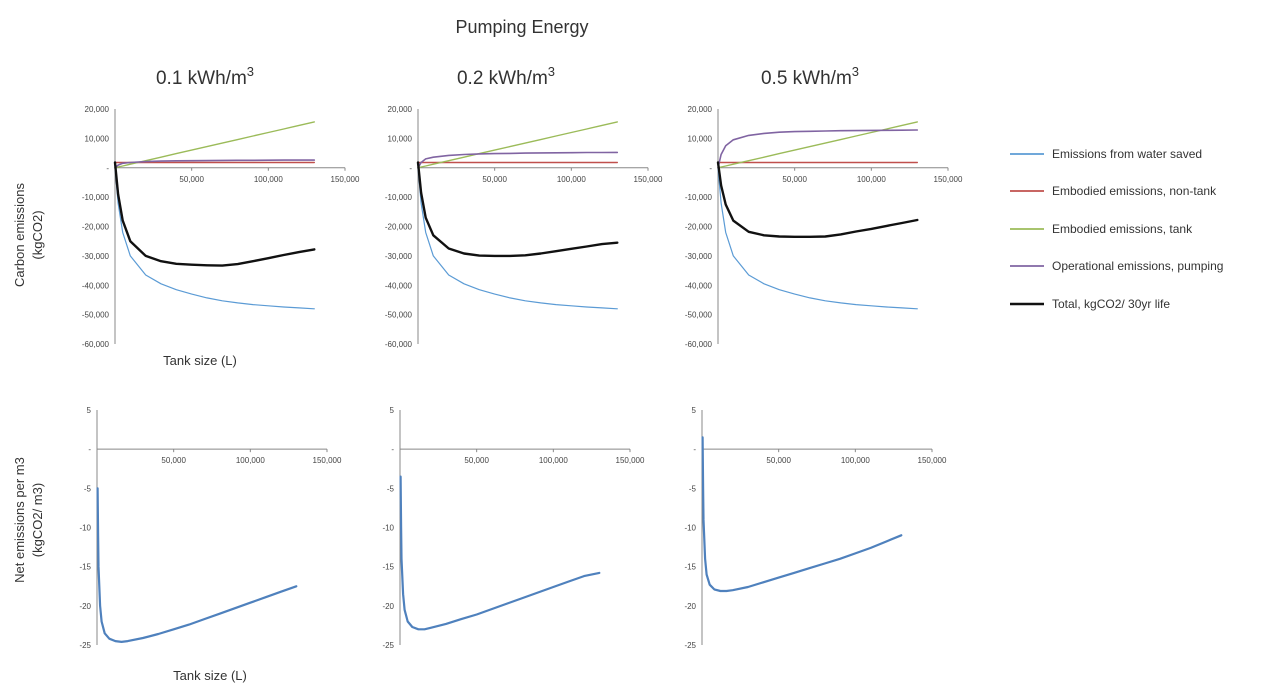 Image resolution: width=1272 pixels, height=686 pixels. I want to click on panel-5: 5 - -5 -10 -15 -20 -25 50,000 100,000 150,000, so click(513, 528).